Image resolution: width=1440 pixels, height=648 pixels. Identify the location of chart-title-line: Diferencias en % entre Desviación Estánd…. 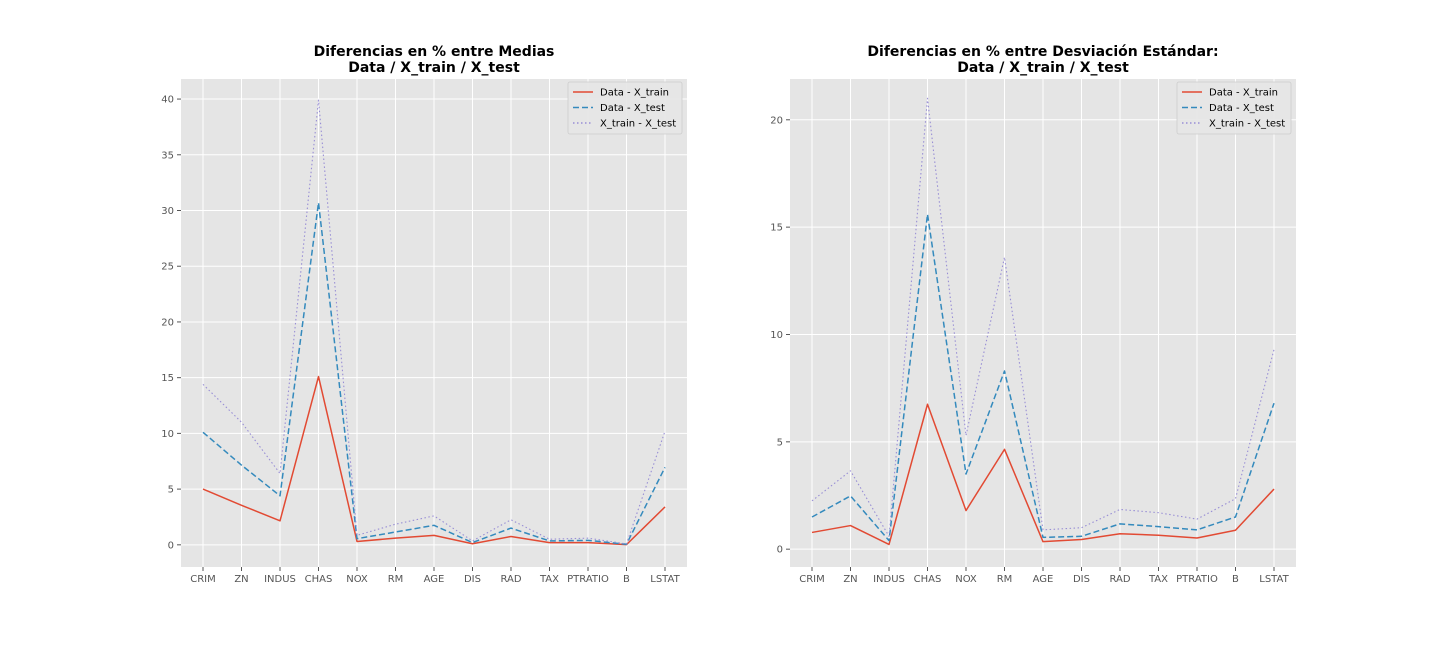
(1042, 52).